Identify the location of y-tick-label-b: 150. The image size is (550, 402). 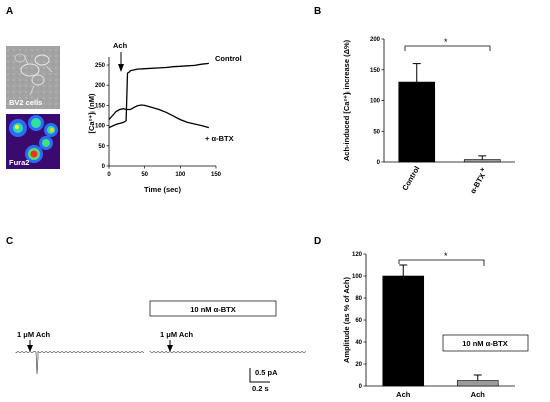
(375, 71).